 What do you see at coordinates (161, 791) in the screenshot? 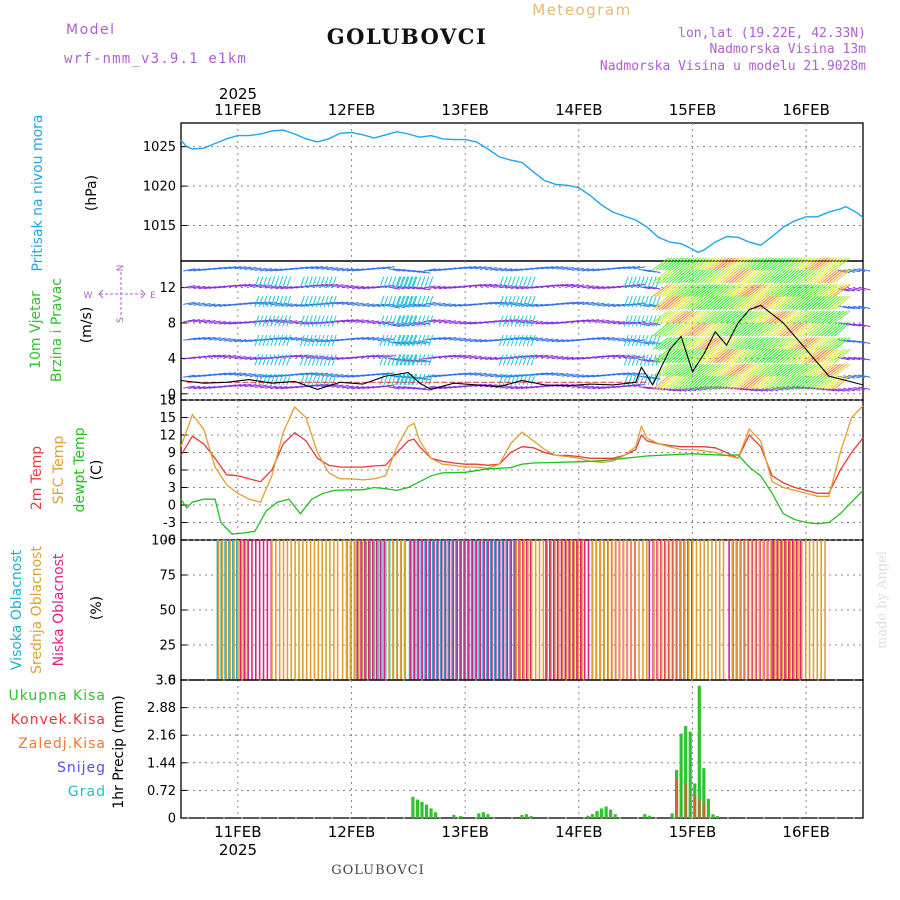
I see `precip-tick-label: 0.72` at bounding box center [161, 791].